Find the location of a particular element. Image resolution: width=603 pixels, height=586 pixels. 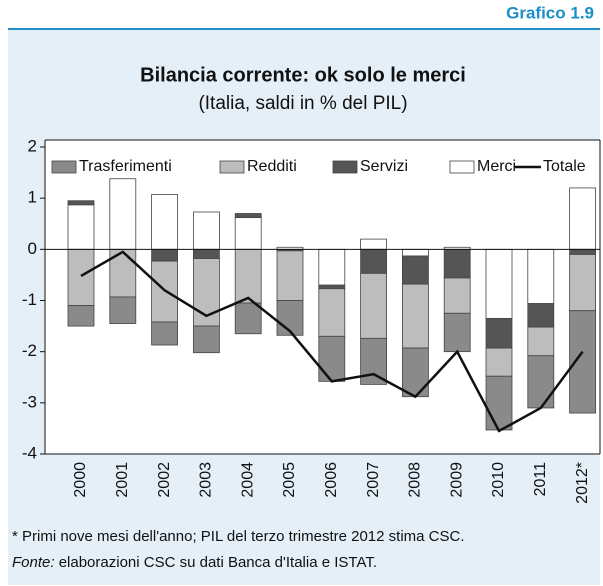

x-tick-label: 2010 is located at coordinates (498, 480).